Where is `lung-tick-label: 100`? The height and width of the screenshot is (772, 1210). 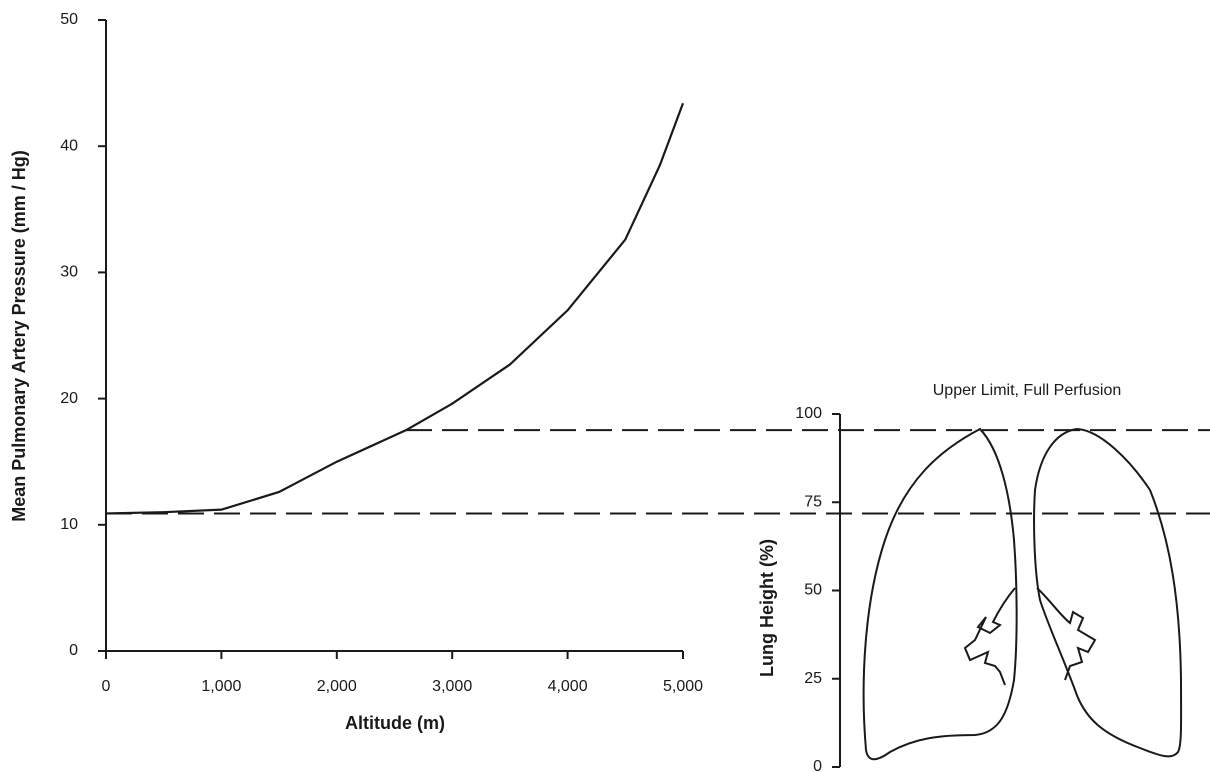
lung-tick-label: 100 is located at coordinates (808, 413).